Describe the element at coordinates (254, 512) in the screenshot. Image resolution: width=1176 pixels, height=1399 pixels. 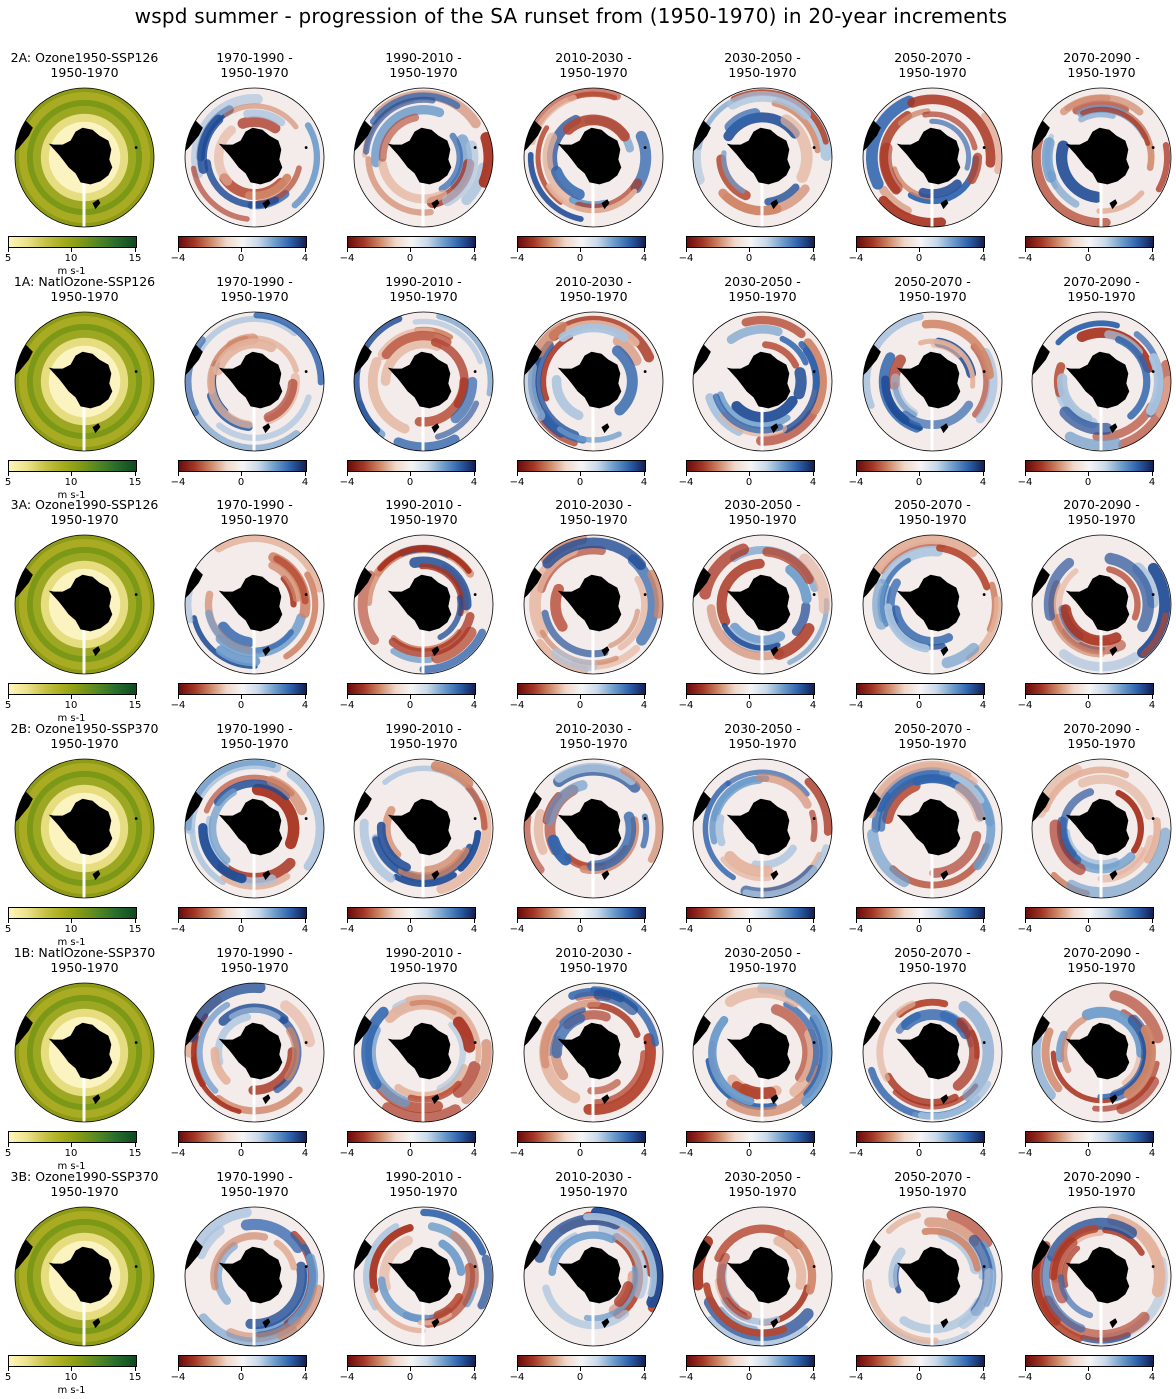
I see `panel-title: 1970-1990 - 1950-1970` at that location.